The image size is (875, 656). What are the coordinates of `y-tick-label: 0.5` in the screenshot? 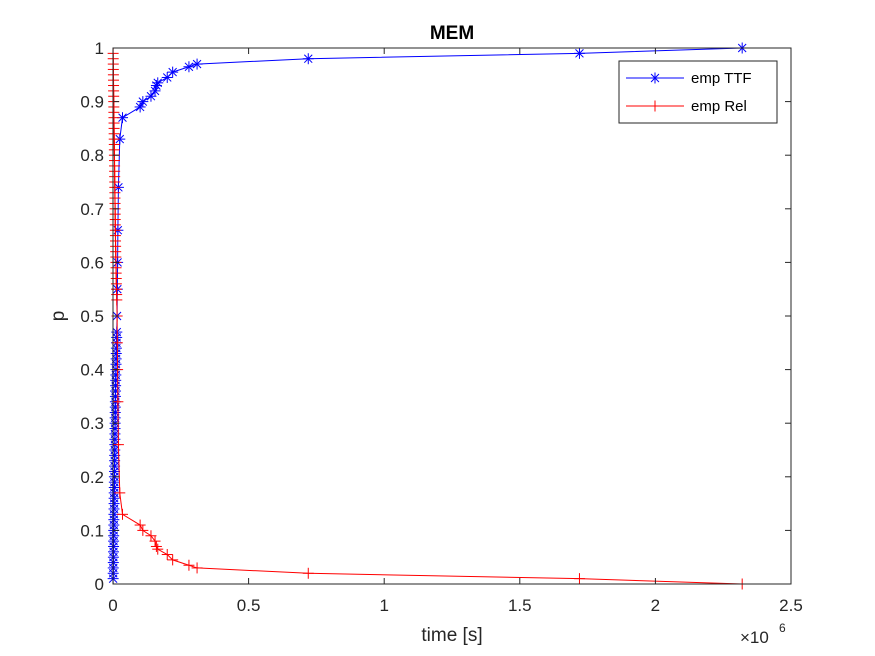 It's located at (92, 316).